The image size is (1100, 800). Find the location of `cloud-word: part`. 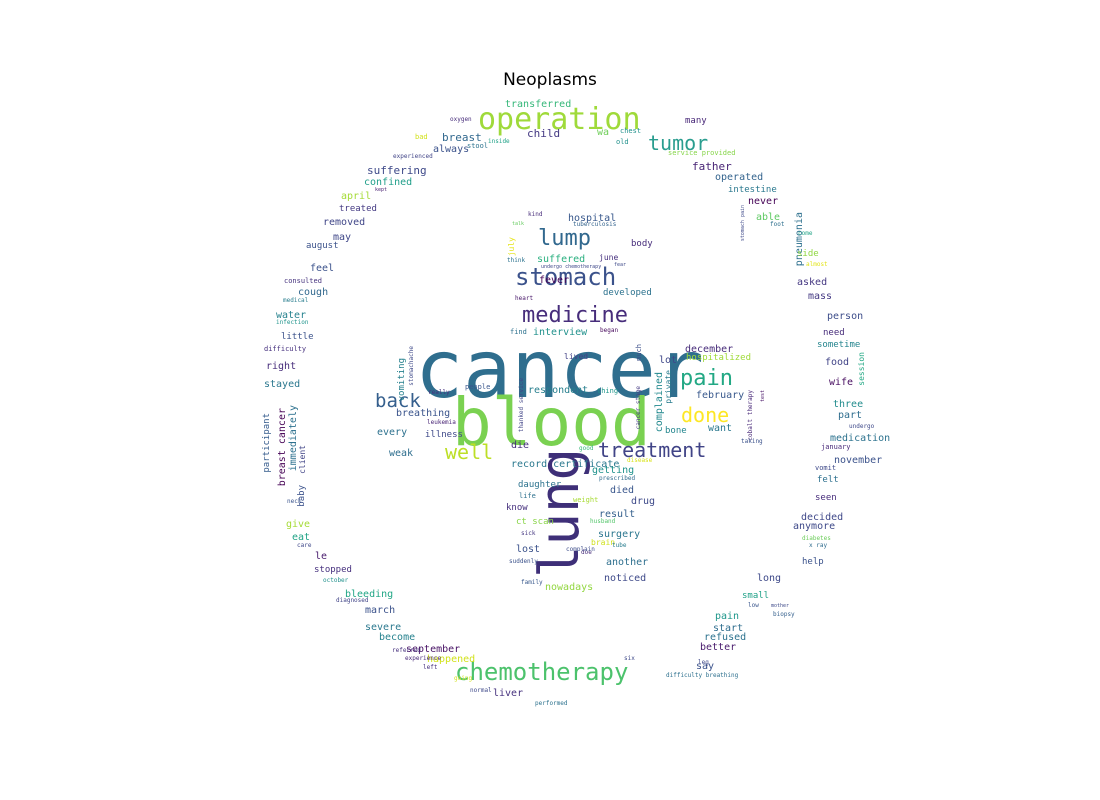

cloud-word: part is located at coordinates (850, 415).